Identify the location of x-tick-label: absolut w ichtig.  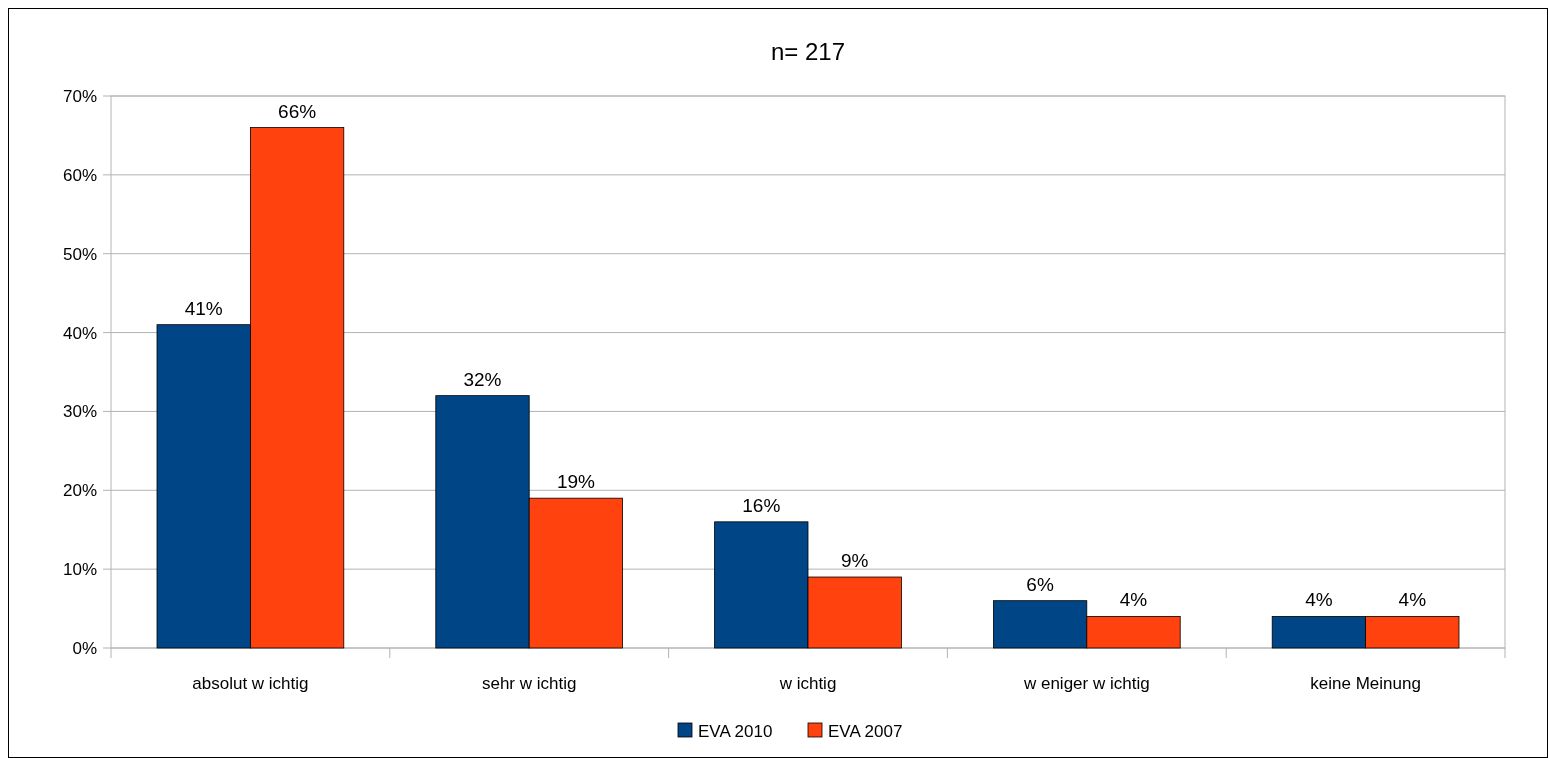
(250, 683).